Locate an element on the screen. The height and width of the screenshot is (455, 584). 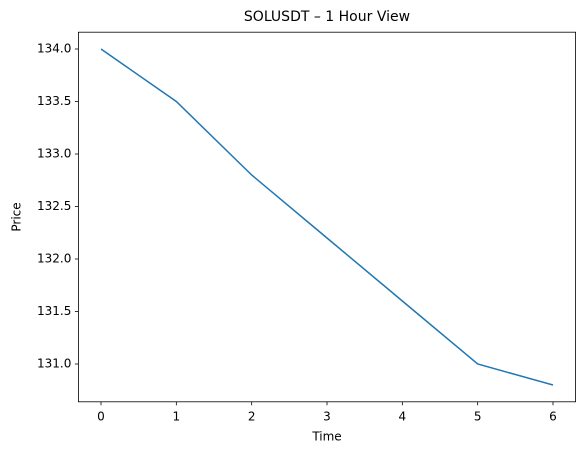
x-tick-label: 2 is located at coordinates (252, 416).